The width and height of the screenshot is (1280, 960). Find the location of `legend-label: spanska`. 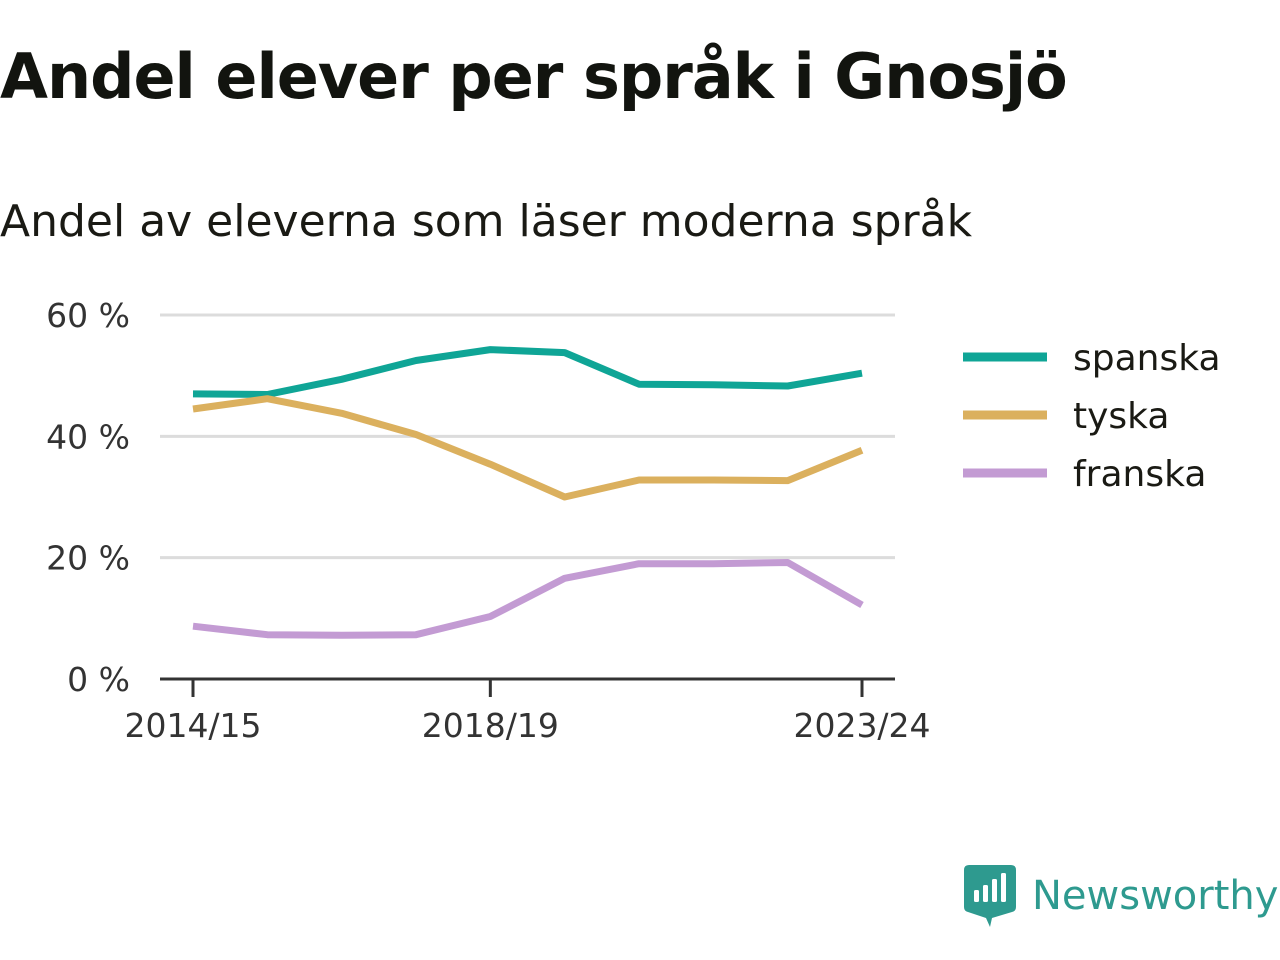

legend-label: spanska is located at coordinates (1147, 358).